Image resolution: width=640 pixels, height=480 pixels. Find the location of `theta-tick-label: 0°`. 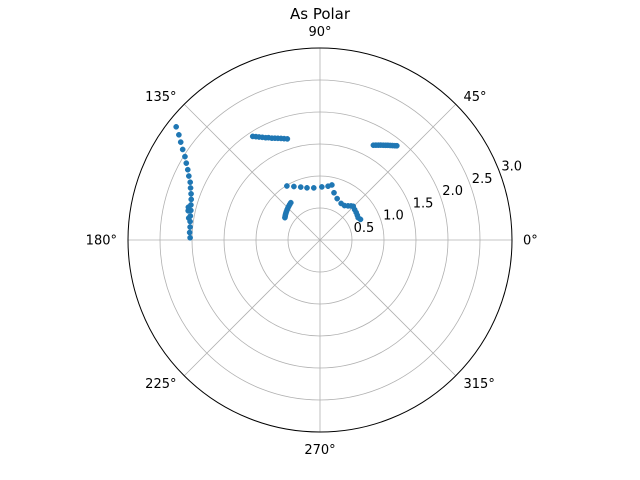

theta-tick-label: 0° is located at coordinates (530, 241).